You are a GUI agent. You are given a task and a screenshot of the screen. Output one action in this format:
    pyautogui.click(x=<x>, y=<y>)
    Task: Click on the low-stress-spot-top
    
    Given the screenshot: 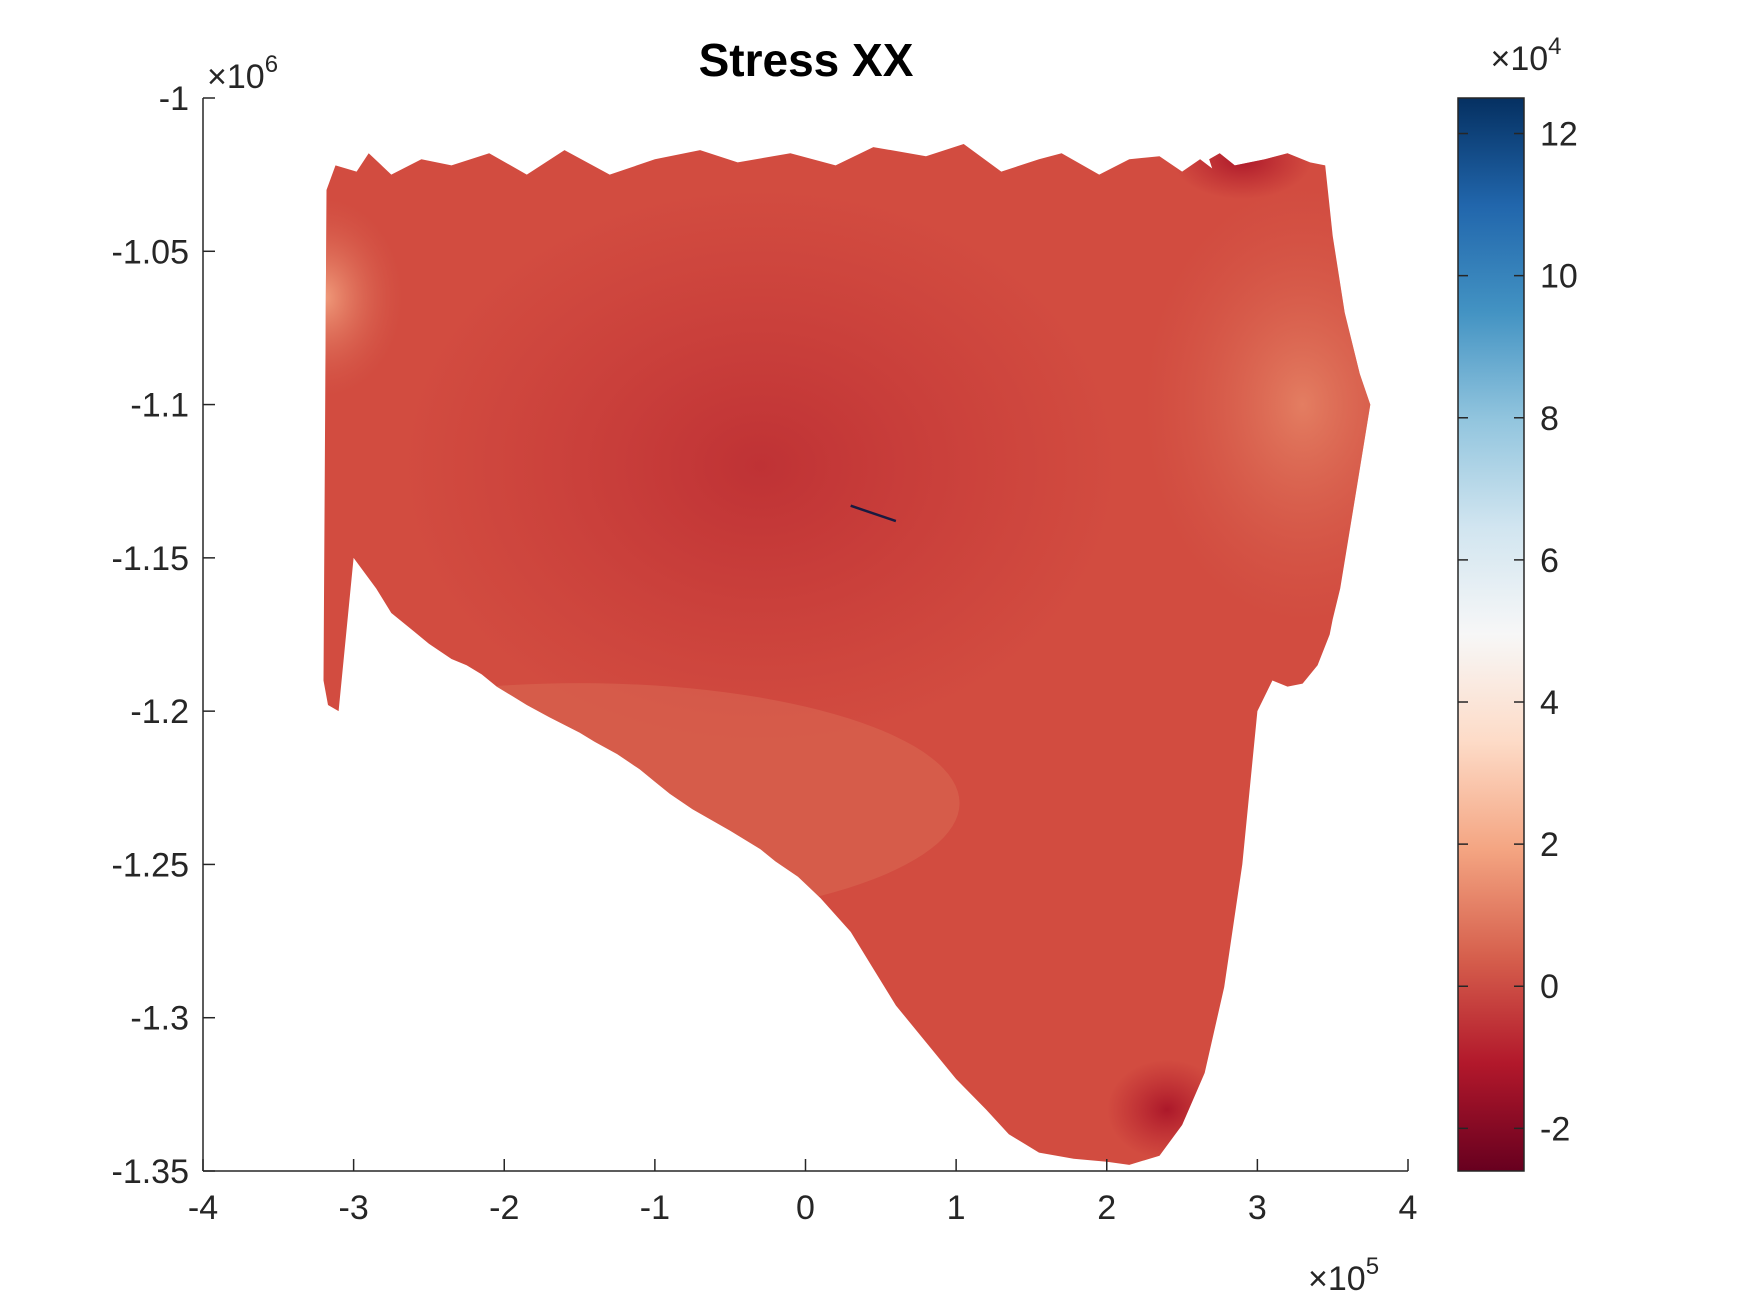 What is the action you would take?
    pyautogui.click(x=1242, y=159)
    